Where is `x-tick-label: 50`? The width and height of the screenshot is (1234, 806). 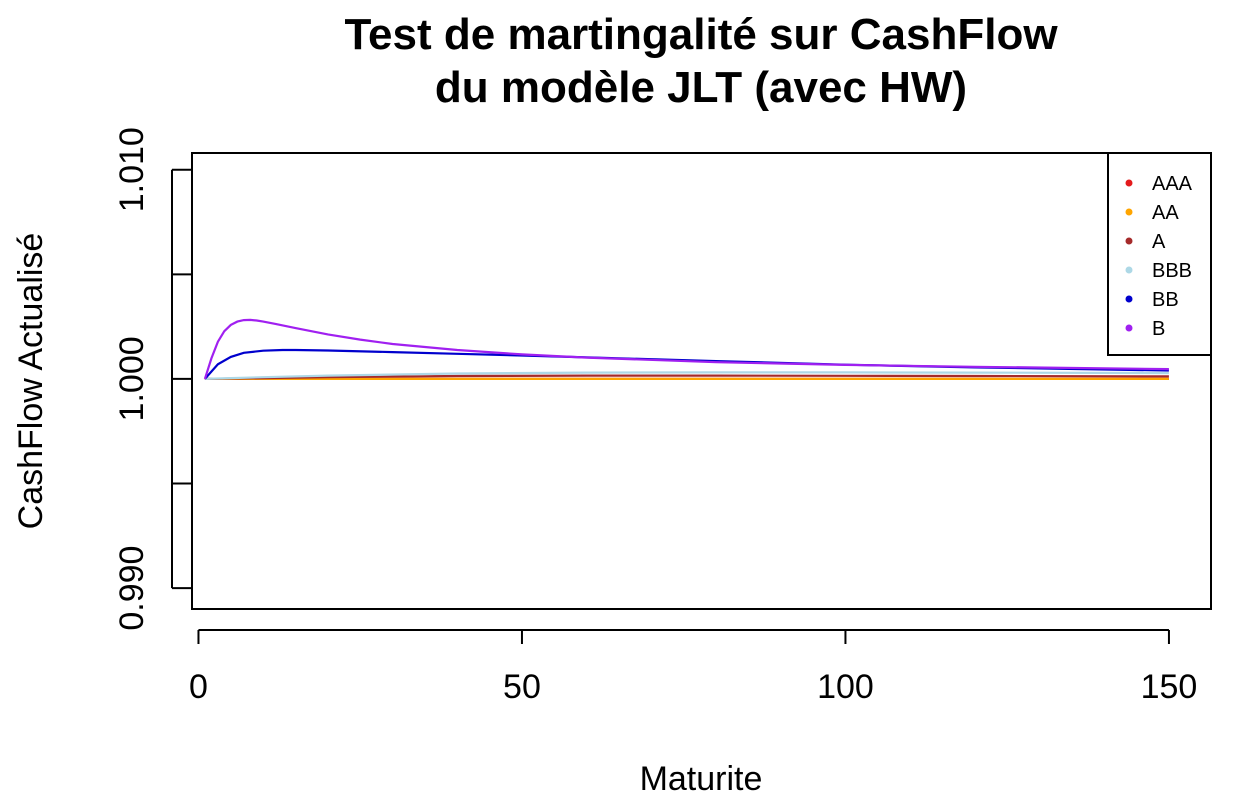 x-tick-label: 50 is located at coordinates (522, 687).